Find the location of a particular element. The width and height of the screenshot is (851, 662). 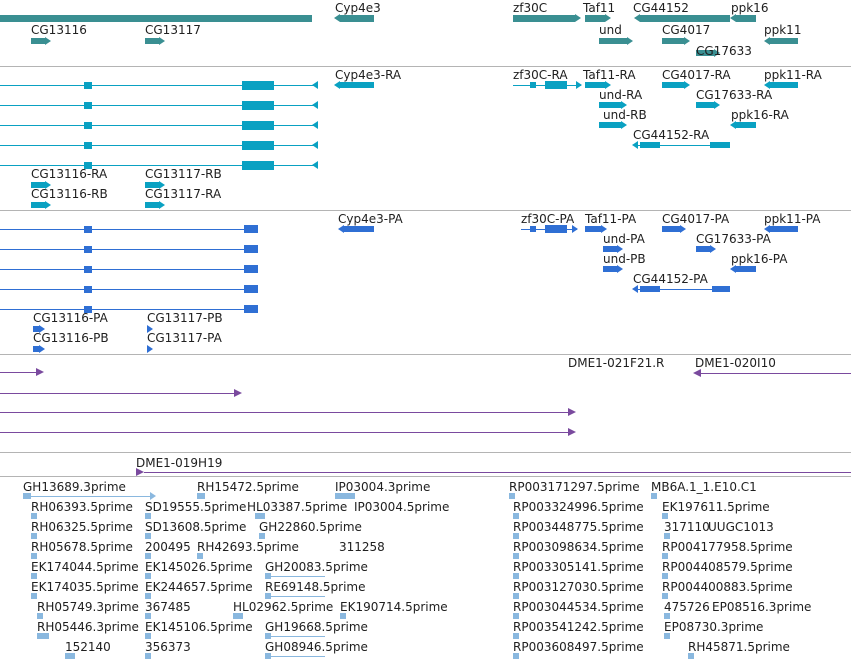

est-label: RP003127030.5prime is located at coordinates (578, 587).